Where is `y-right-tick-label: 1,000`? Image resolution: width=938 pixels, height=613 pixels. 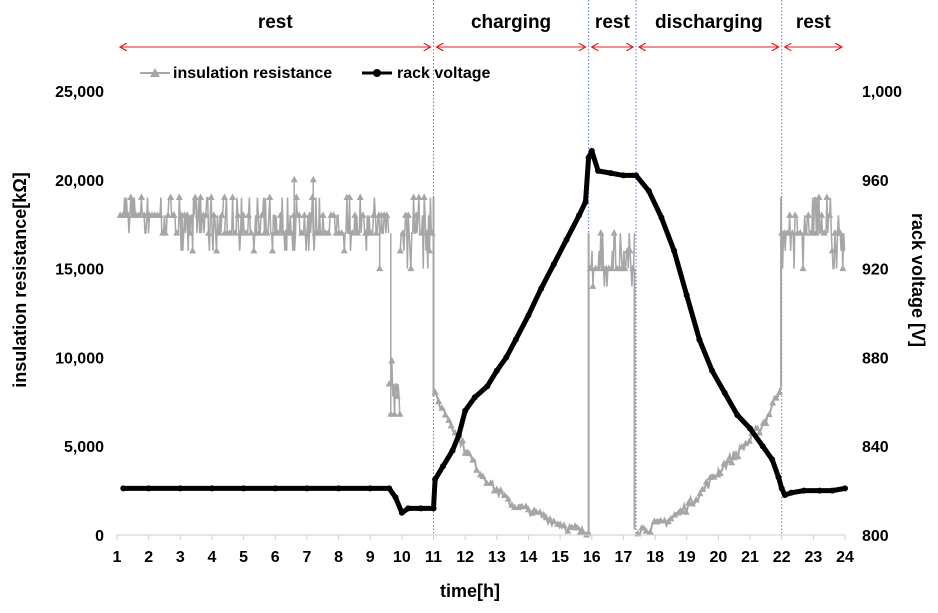
y-right-tick-label: 1,000 is located at coordinates (882, 92).